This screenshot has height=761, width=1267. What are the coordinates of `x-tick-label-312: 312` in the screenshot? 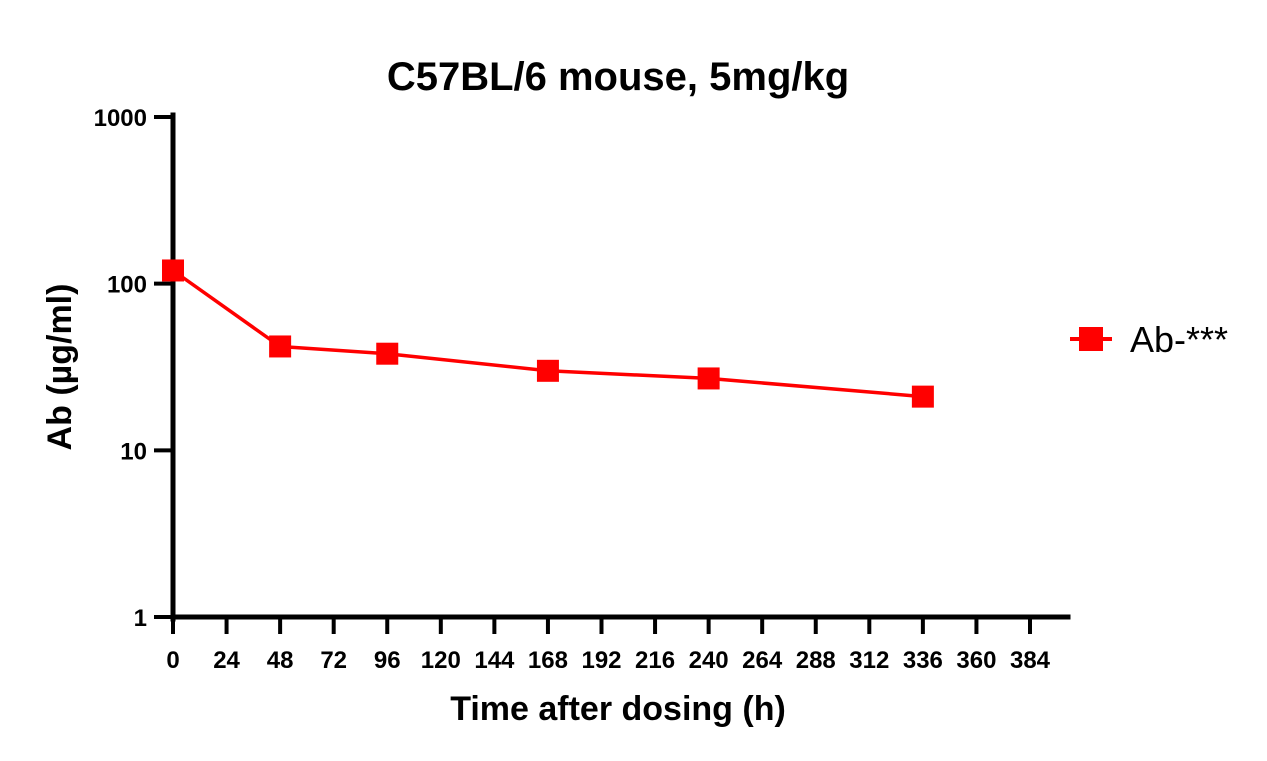 It's located at (869, 660).